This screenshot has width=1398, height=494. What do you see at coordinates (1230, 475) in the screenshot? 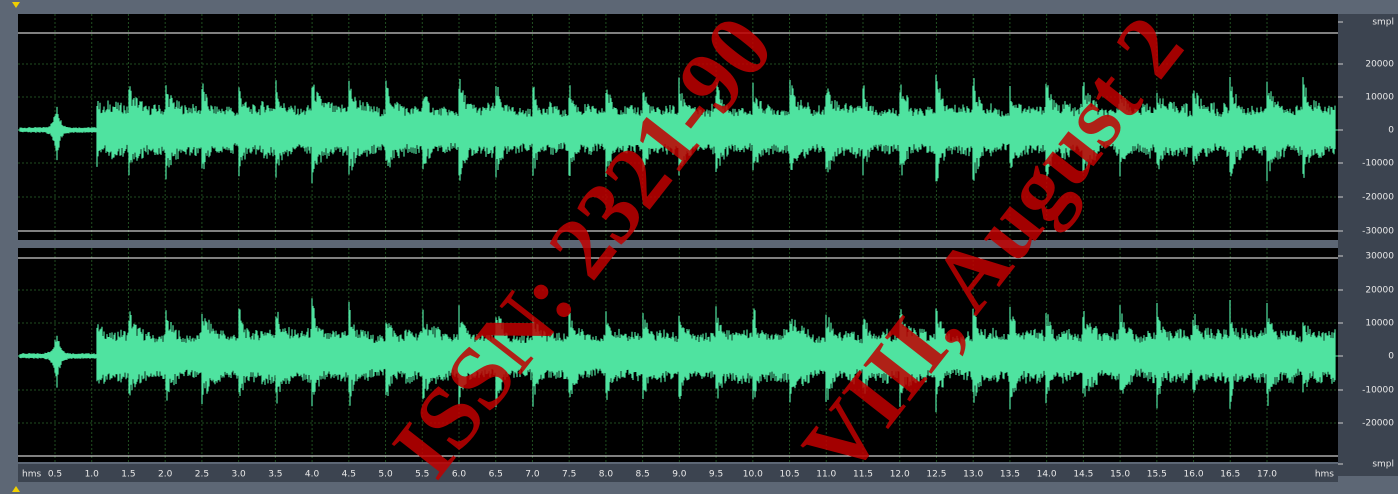
I see `time-label: 16.5` at bounding box center [1230, 475].